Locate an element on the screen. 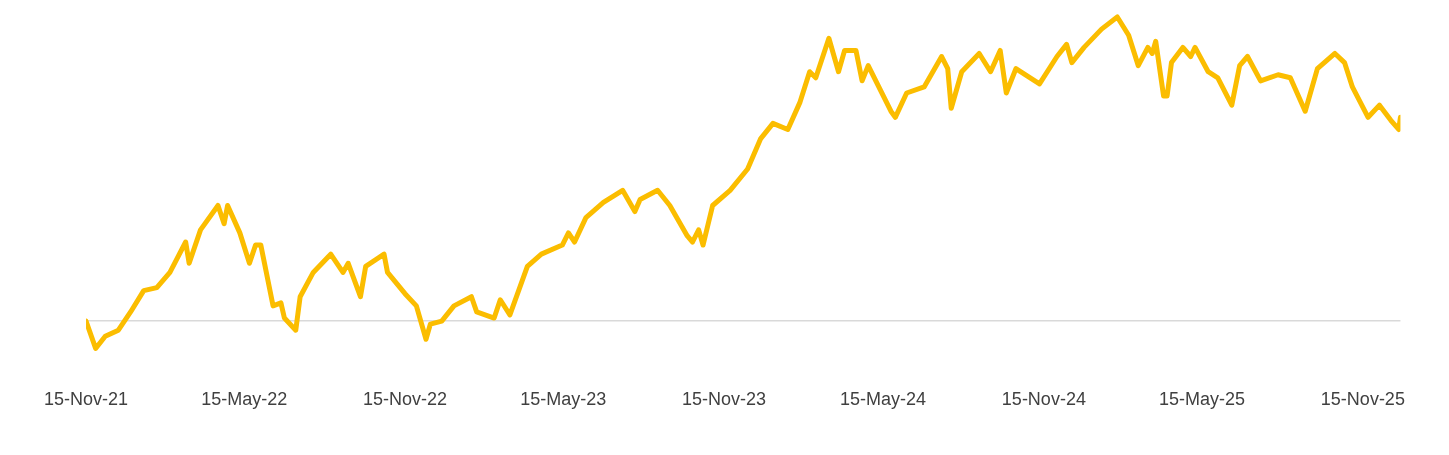 This screenshot has height=455, width=1449. x-tick-label: 15-May-23 is located at coordinates (563, 399).